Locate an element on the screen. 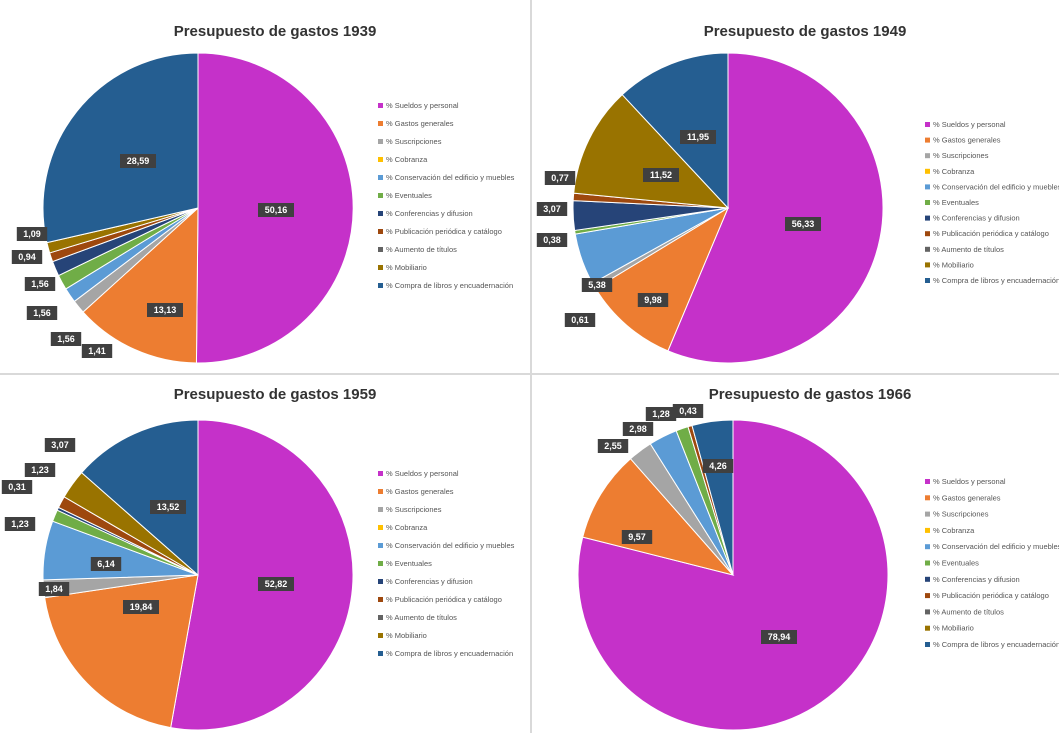  data-label-1959-9: 3,07 is located at coordinates (60, 445).